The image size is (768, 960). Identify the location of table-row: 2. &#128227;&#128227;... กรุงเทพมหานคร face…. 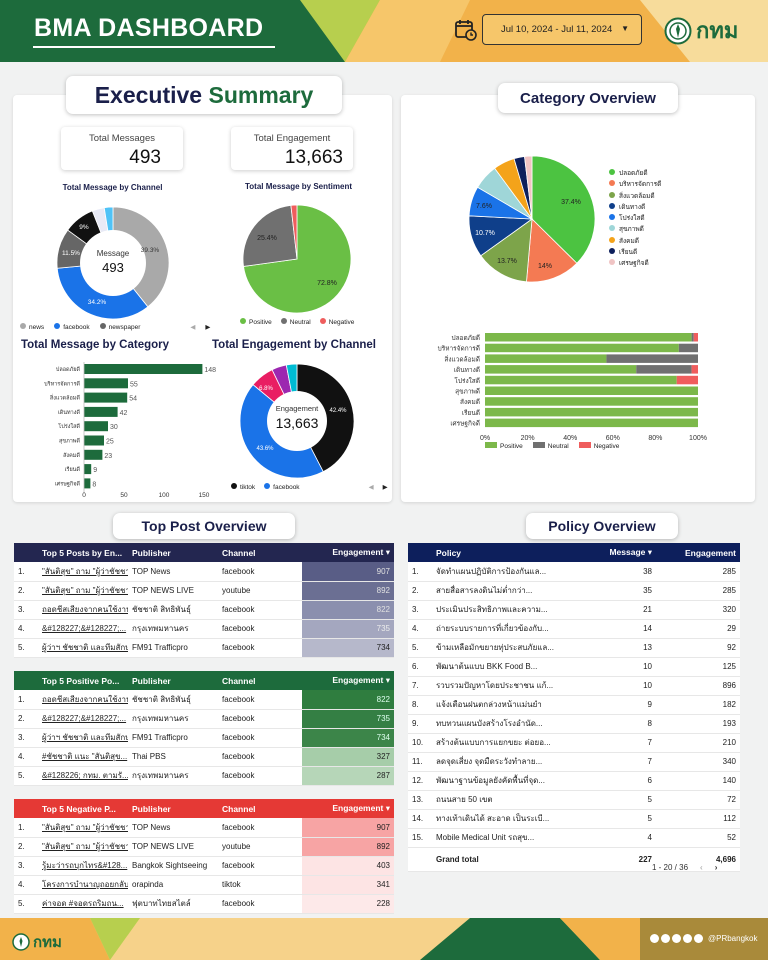
(204, 719).